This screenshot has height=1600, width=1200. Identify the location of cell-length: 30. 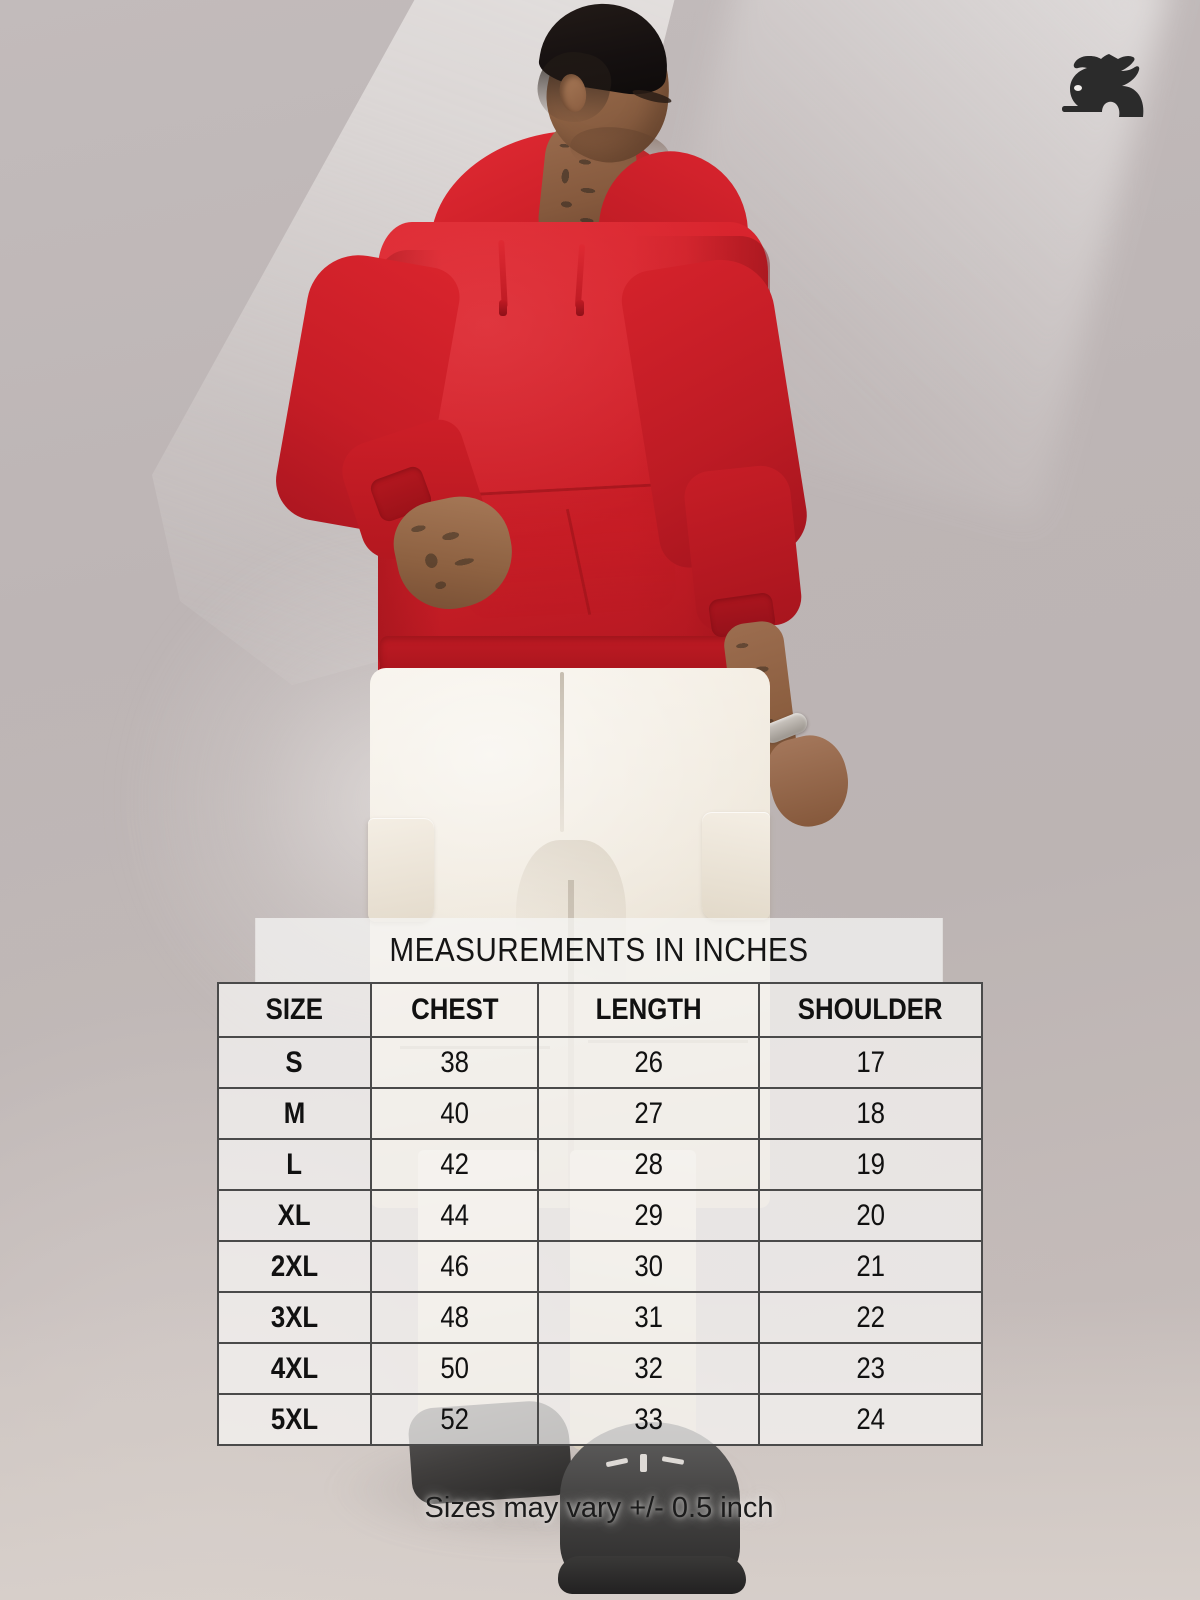
(648, 1266).